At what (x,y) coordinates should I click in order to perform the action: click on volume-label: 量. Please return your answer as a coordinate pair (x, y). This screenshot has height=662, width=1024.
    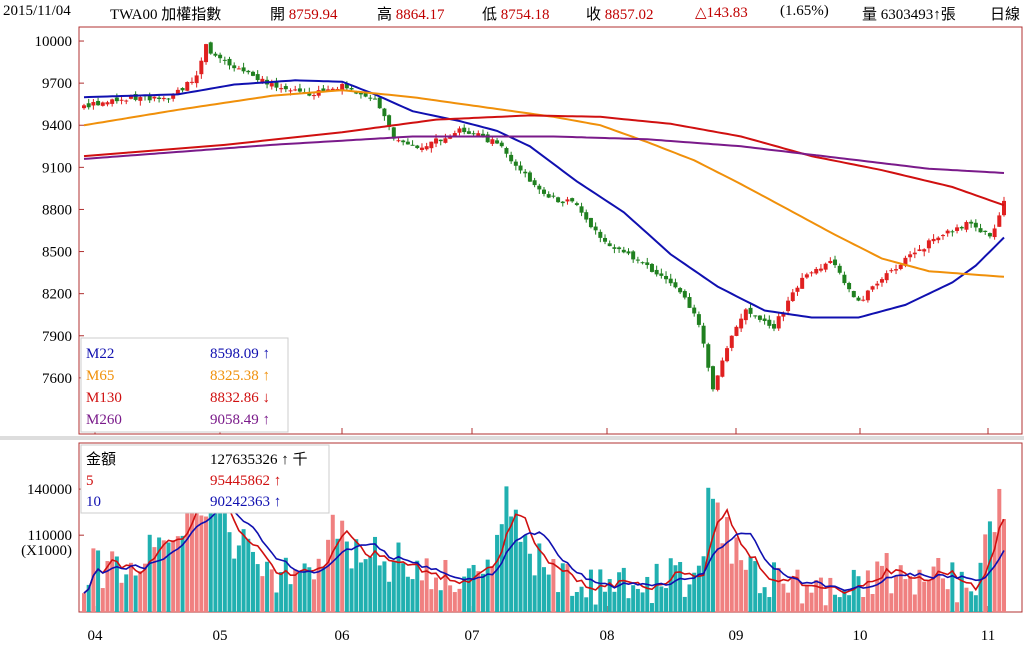
    Looking at the image, I should click on (870, 15).